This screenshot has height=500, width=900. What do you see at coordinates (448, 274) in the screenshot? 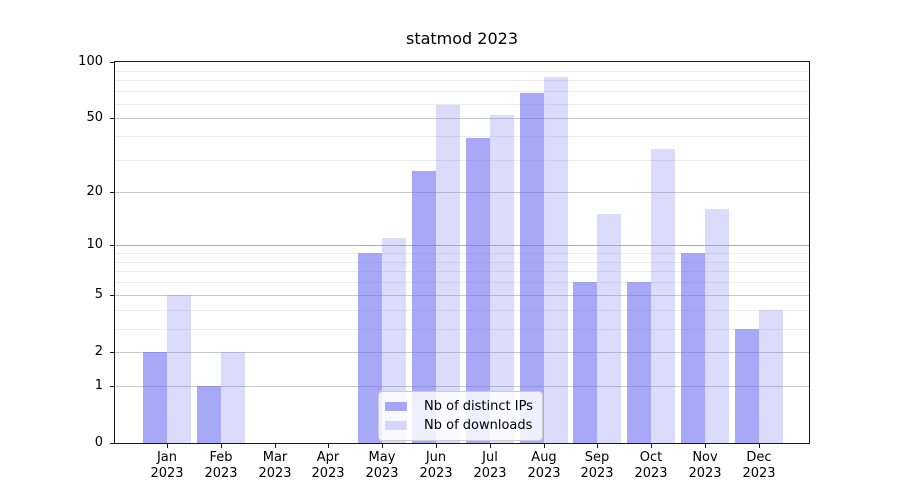
I see `bar-downloads-jun` at bounding box center [448, 274].